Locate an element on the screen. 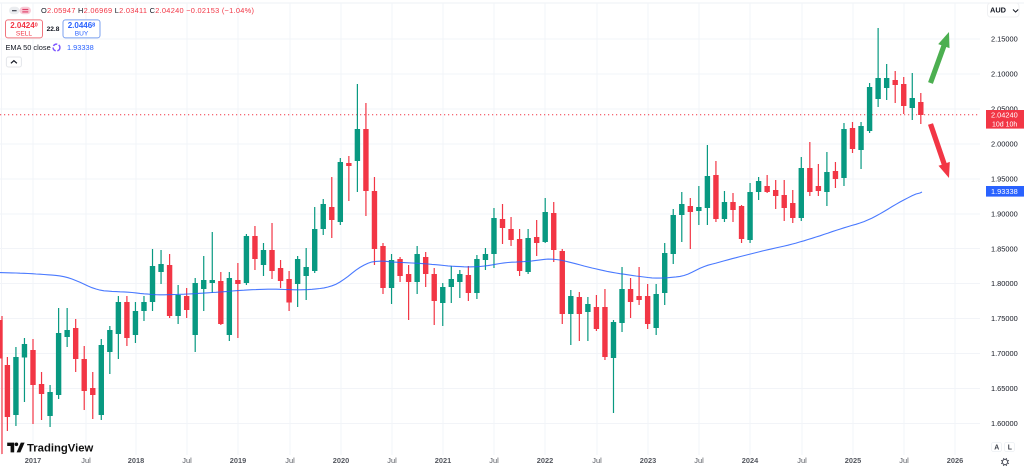 Image resolution: width=1024 pixels, height=476 pixels. svg-text: 2026 is located at coordinates (955, 460).